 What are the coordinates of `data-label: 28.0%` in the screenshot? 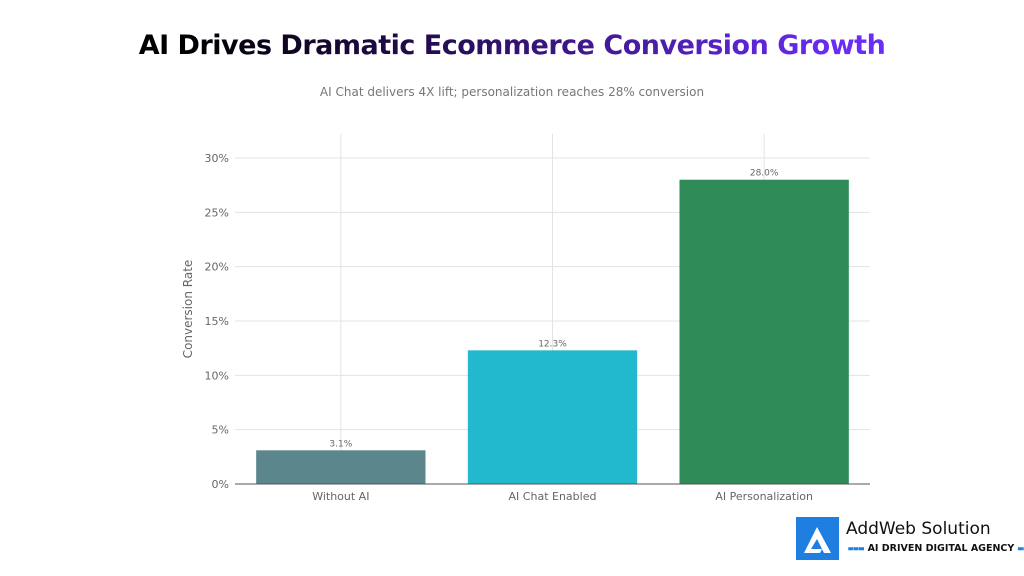 It's located at (764, 174).